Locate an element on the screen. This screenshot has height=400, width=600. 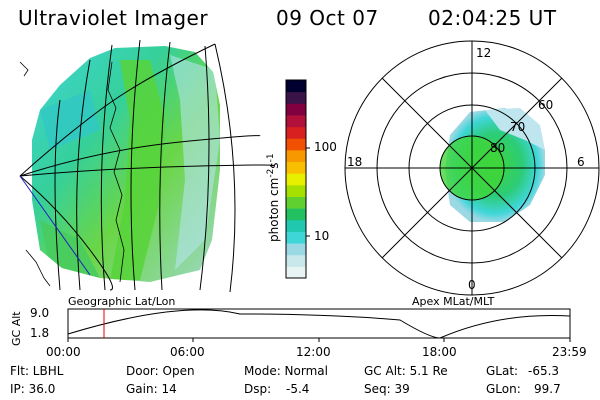
colorbar is located at coordinates (297, 179).